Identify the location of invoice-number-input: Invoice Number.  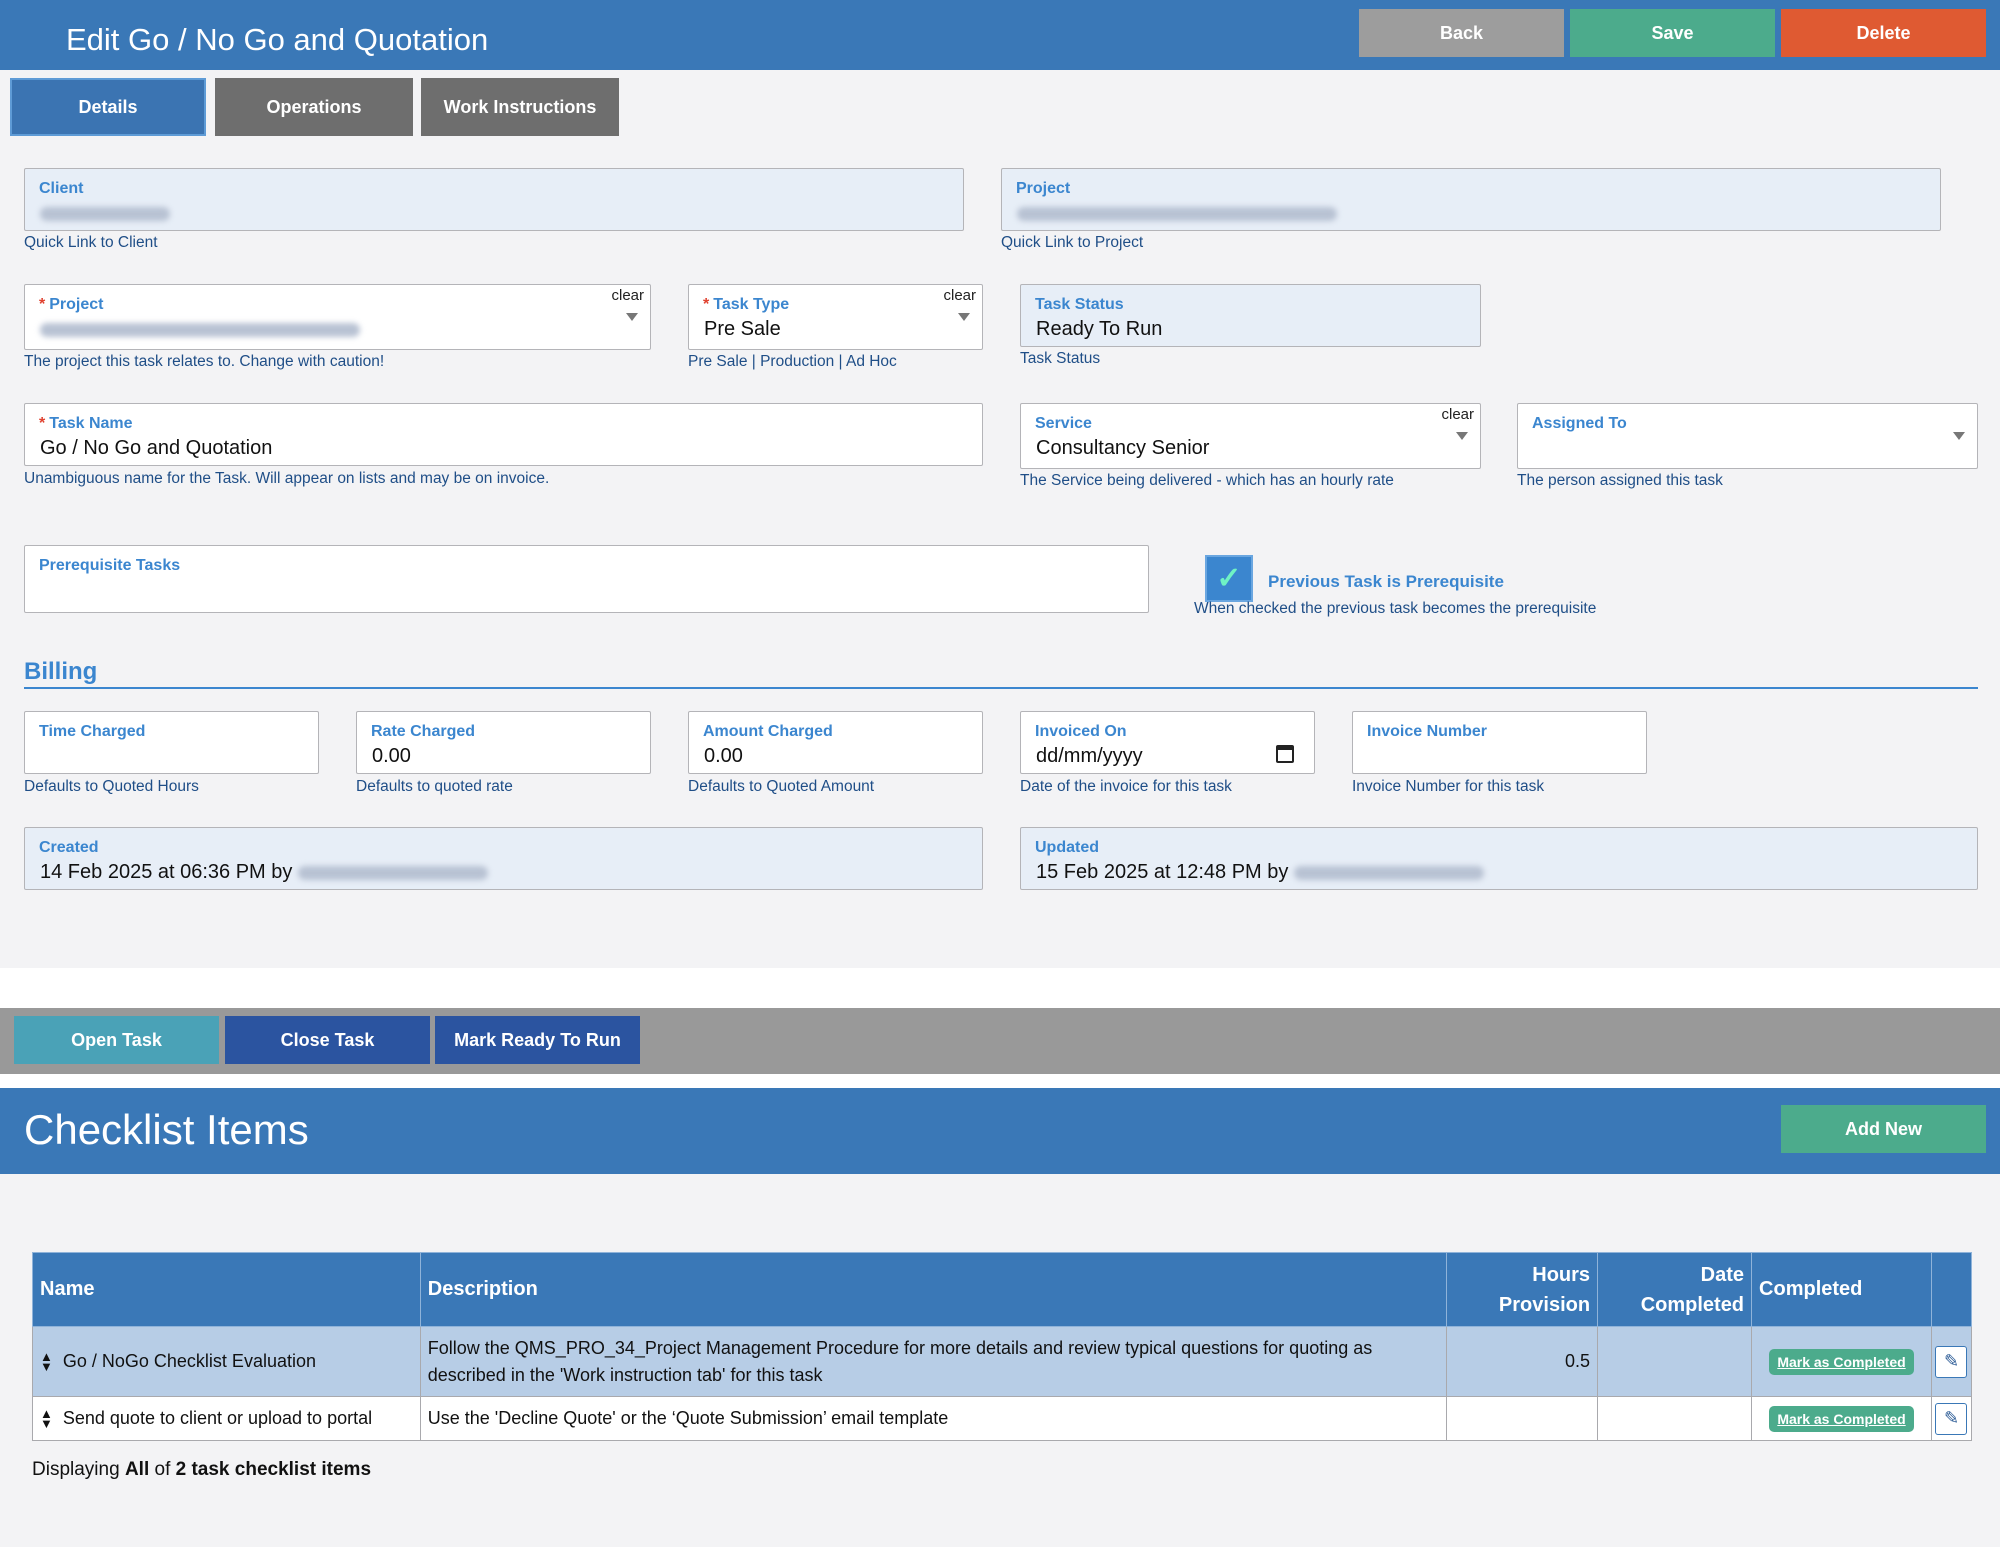
(1499, 742).